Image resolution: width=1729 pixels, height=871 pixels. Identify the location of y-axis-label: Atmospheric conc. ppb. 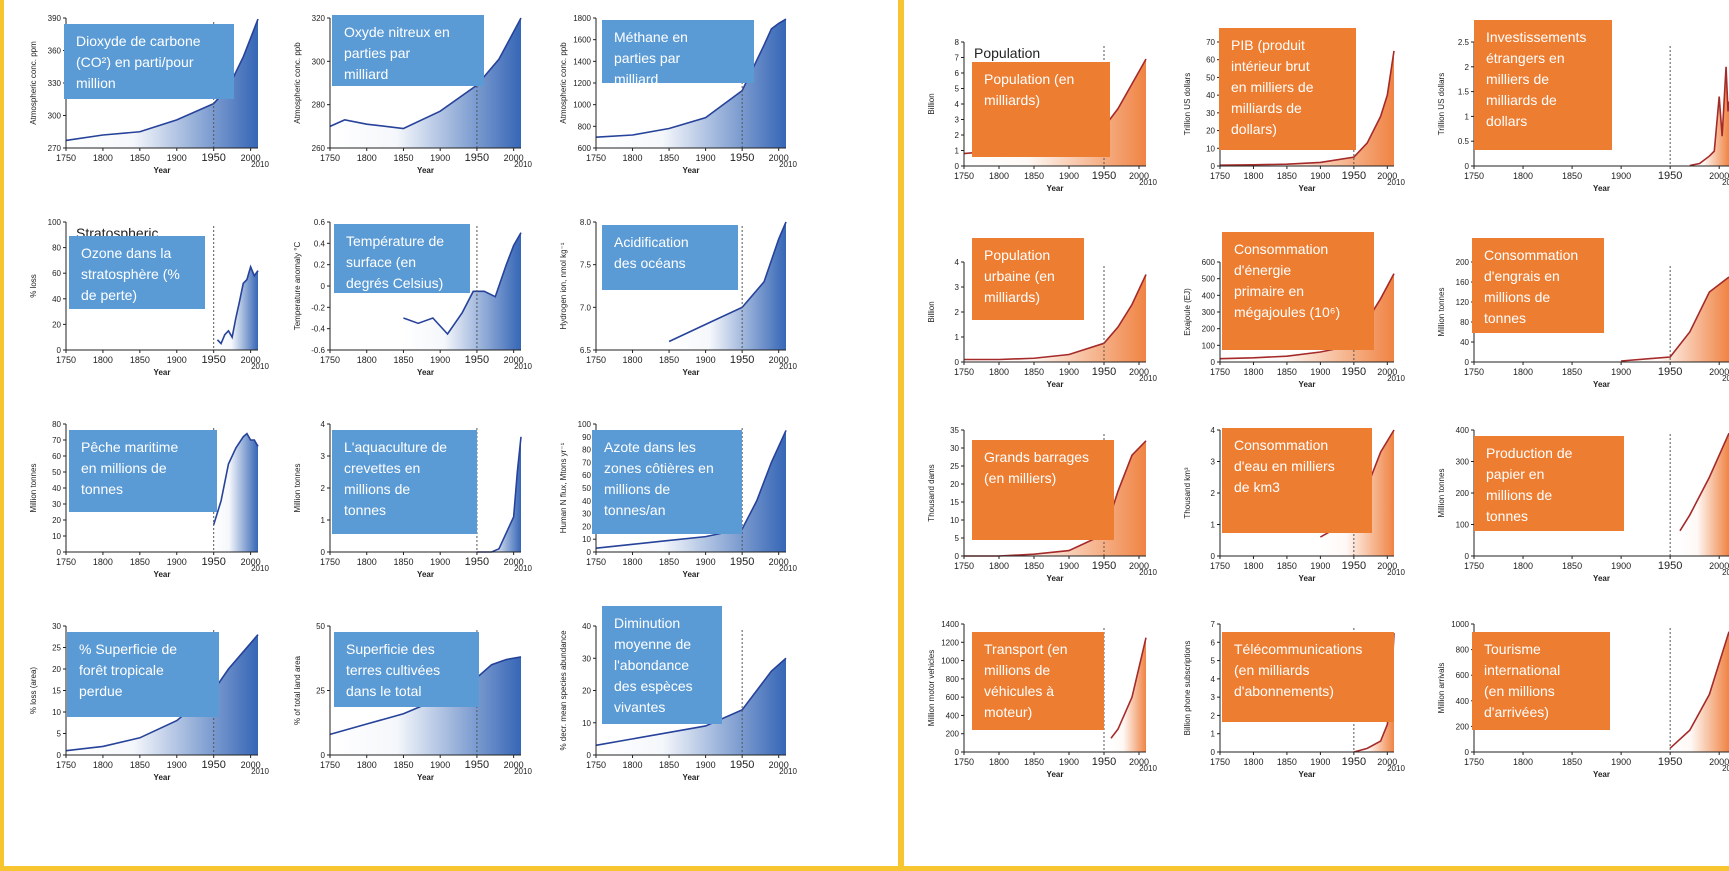
(563, 83).